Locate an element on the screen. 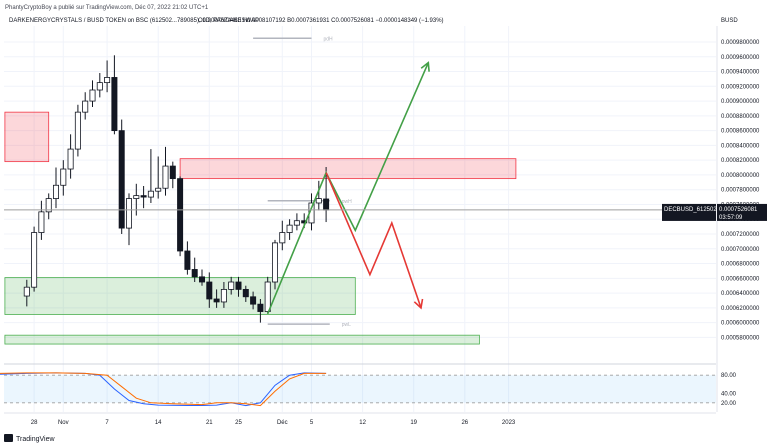 The width and height of the screenshot is (768, 447). zone-lower-zone is located at coordinates (242, 339).